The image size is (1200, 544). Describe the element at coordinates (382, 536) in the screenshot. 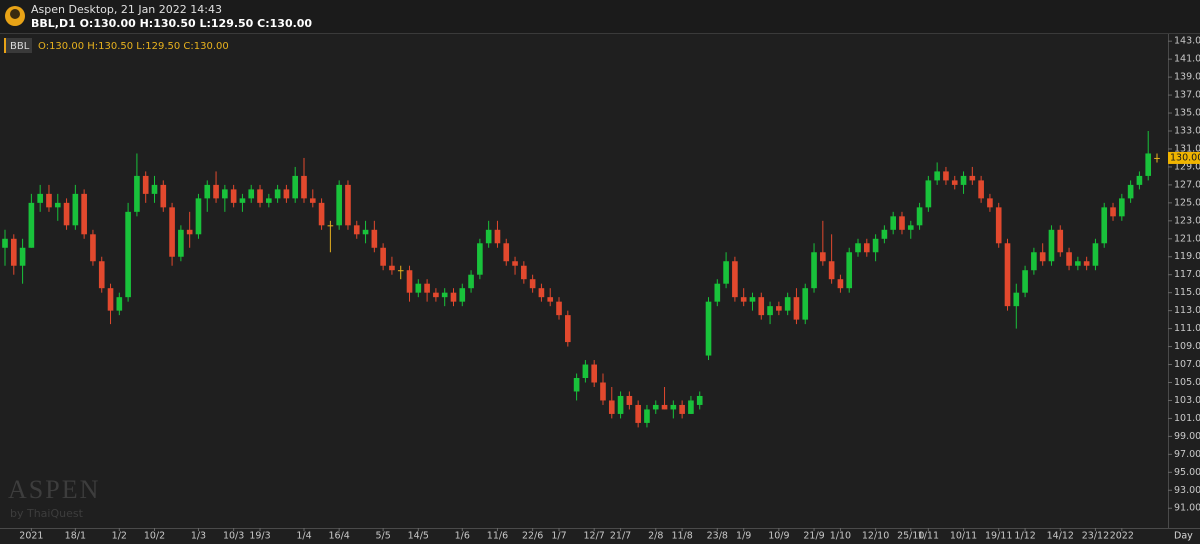

I see `x-tick-label: 5/5` at that location.